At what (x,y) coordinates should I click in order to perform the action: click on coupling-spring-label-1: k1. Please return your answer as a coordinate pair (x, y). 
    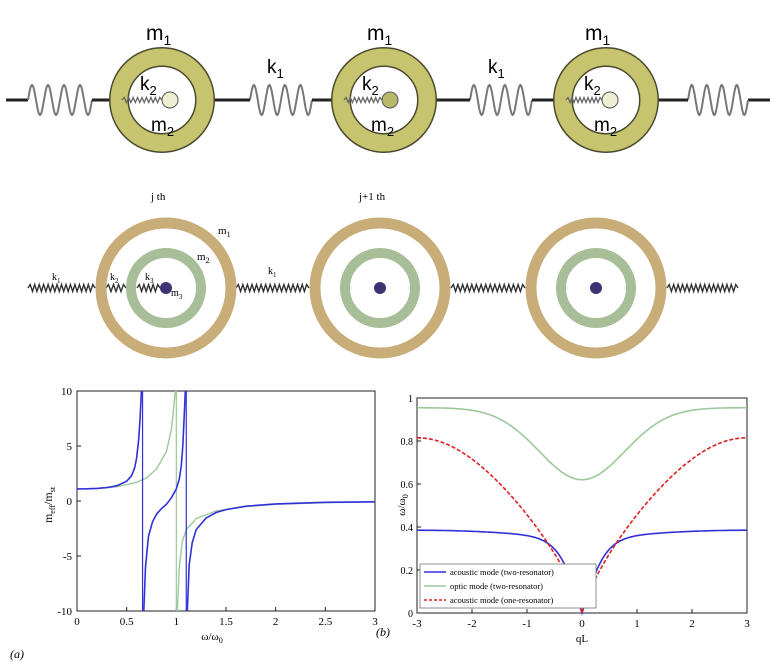
    Looking at the image, I should click on (275, 69).